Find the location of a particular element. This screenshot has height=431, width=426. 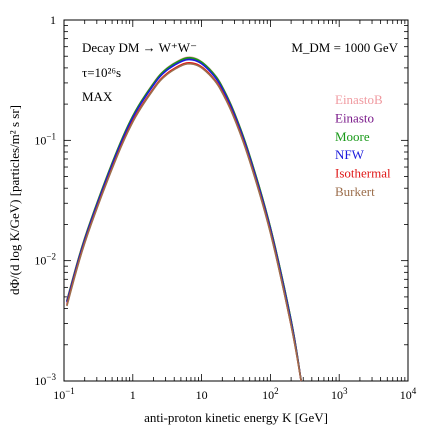

y-tick-label: 10⁻³ is located at coordinates (45, 380).